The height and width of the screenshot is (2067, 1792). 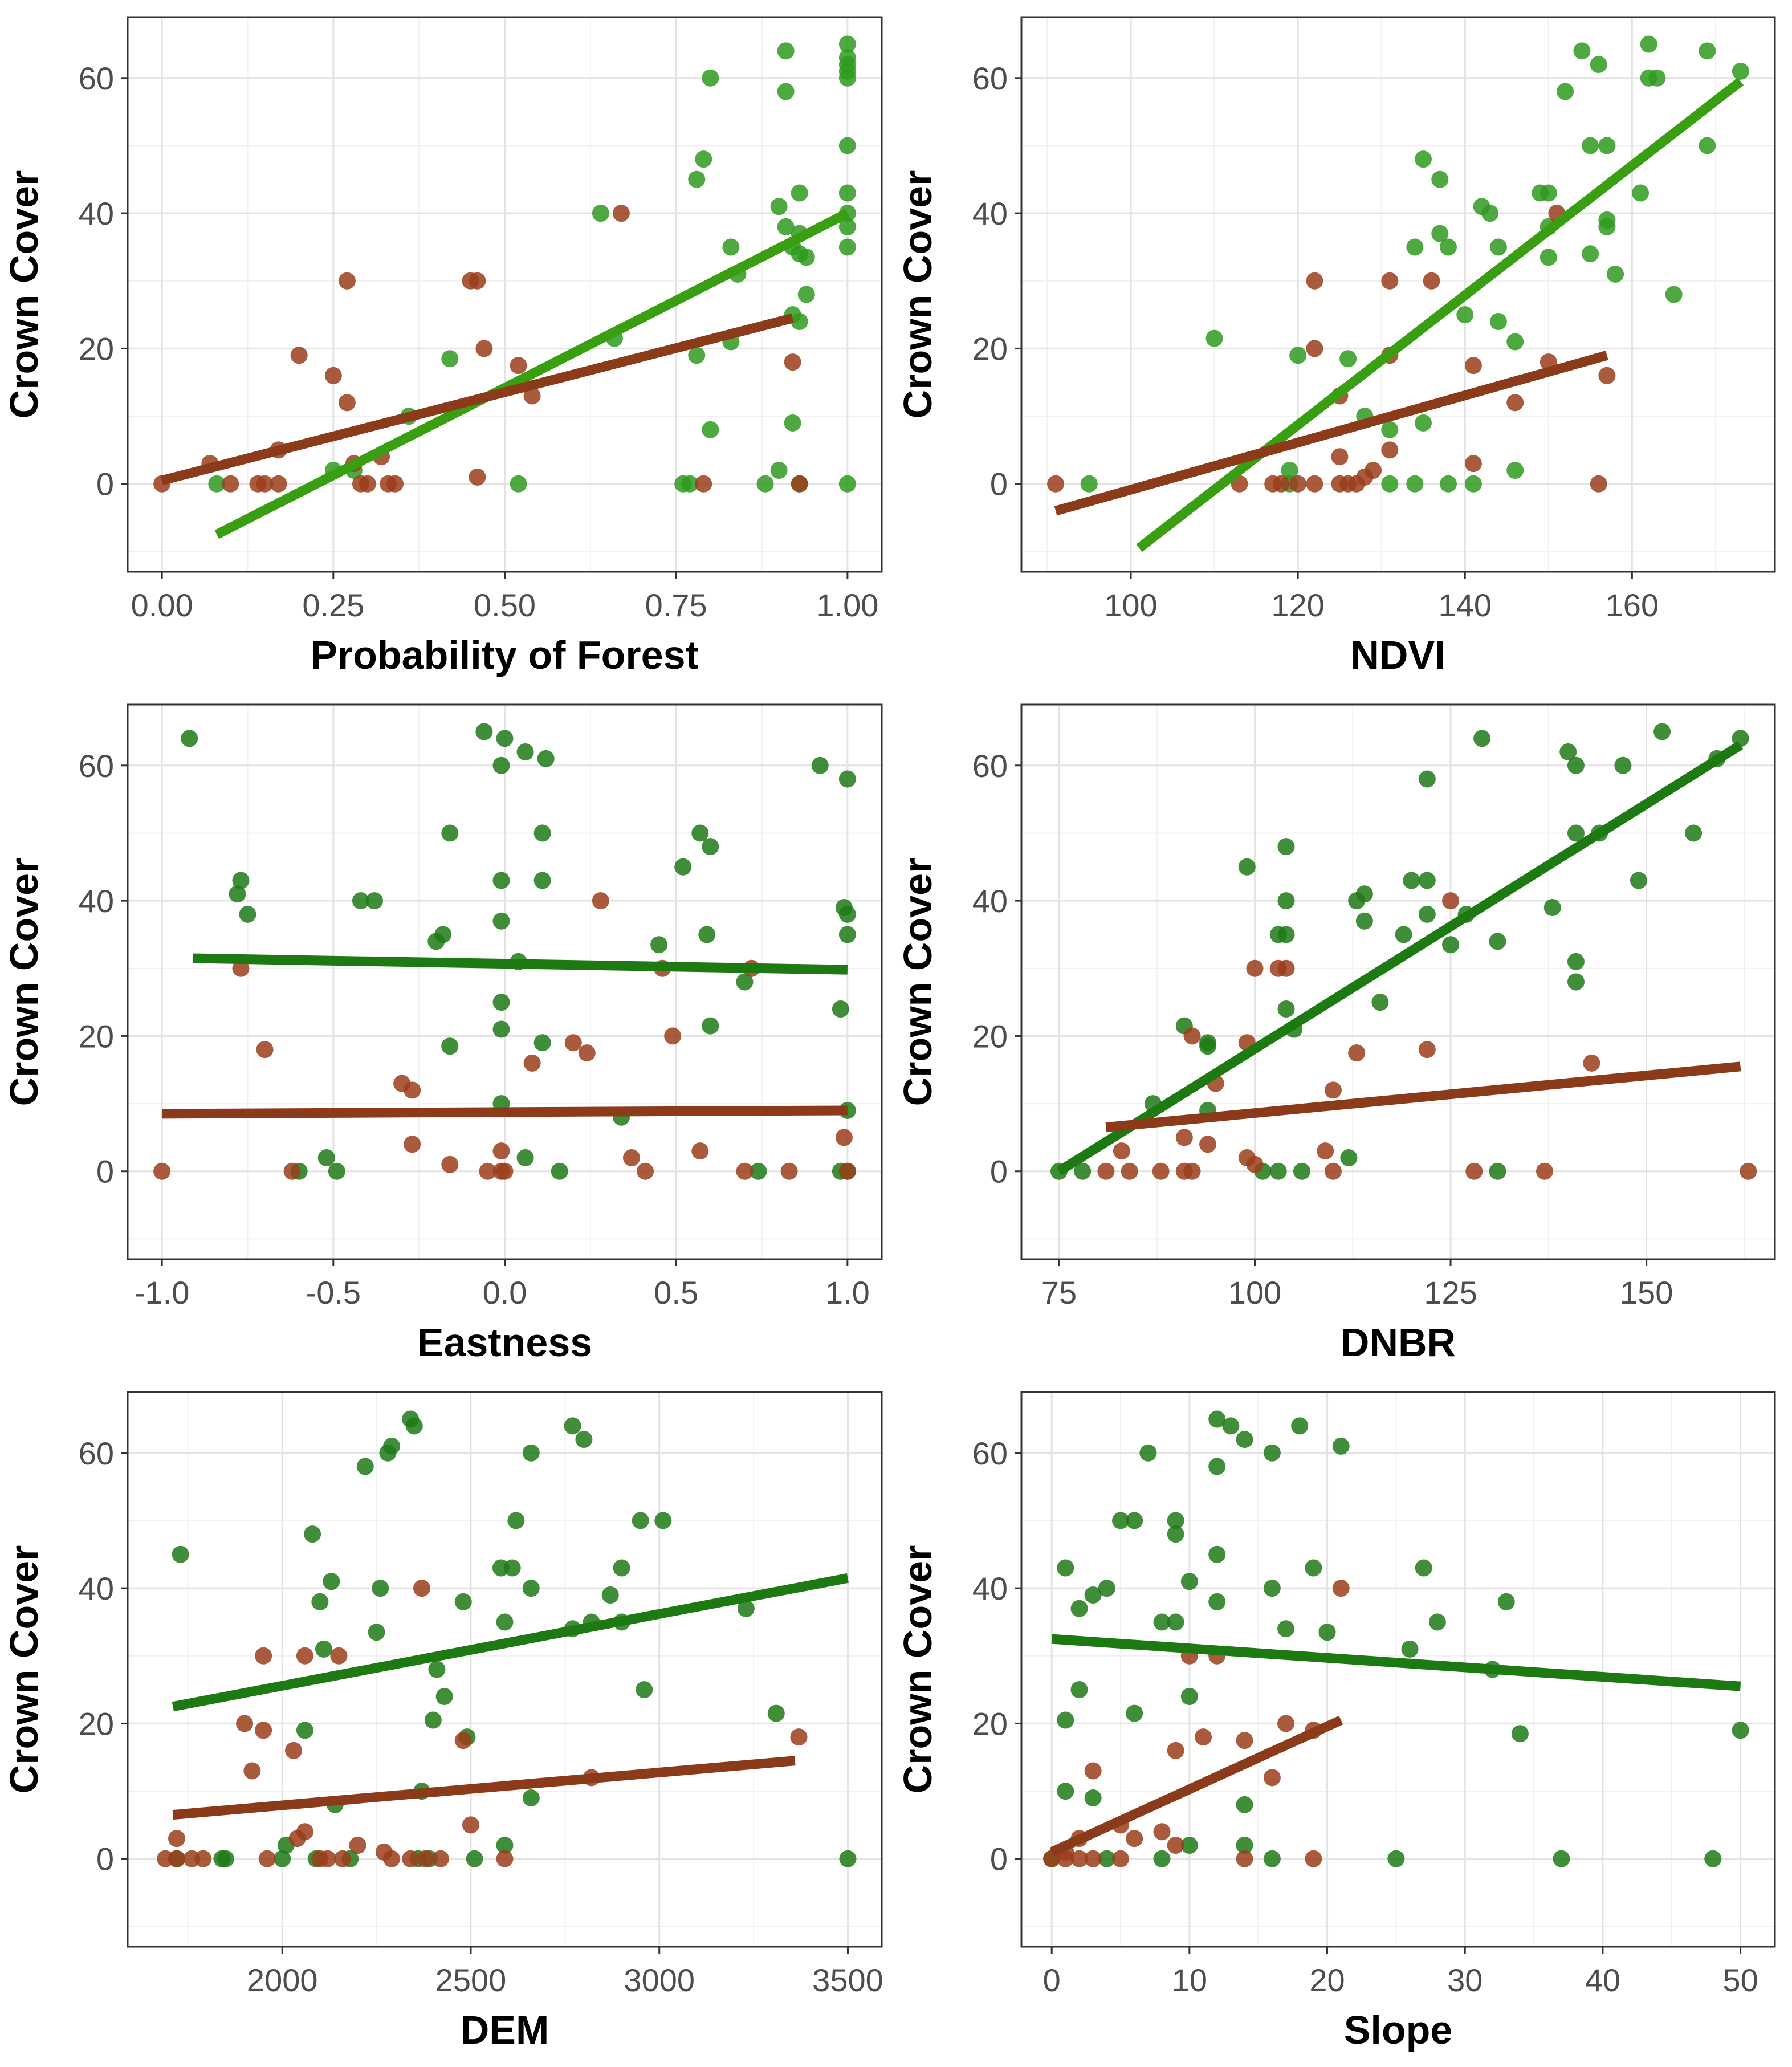 I want to click on x-tick-label: 50, so click(x=1740, y=1980).